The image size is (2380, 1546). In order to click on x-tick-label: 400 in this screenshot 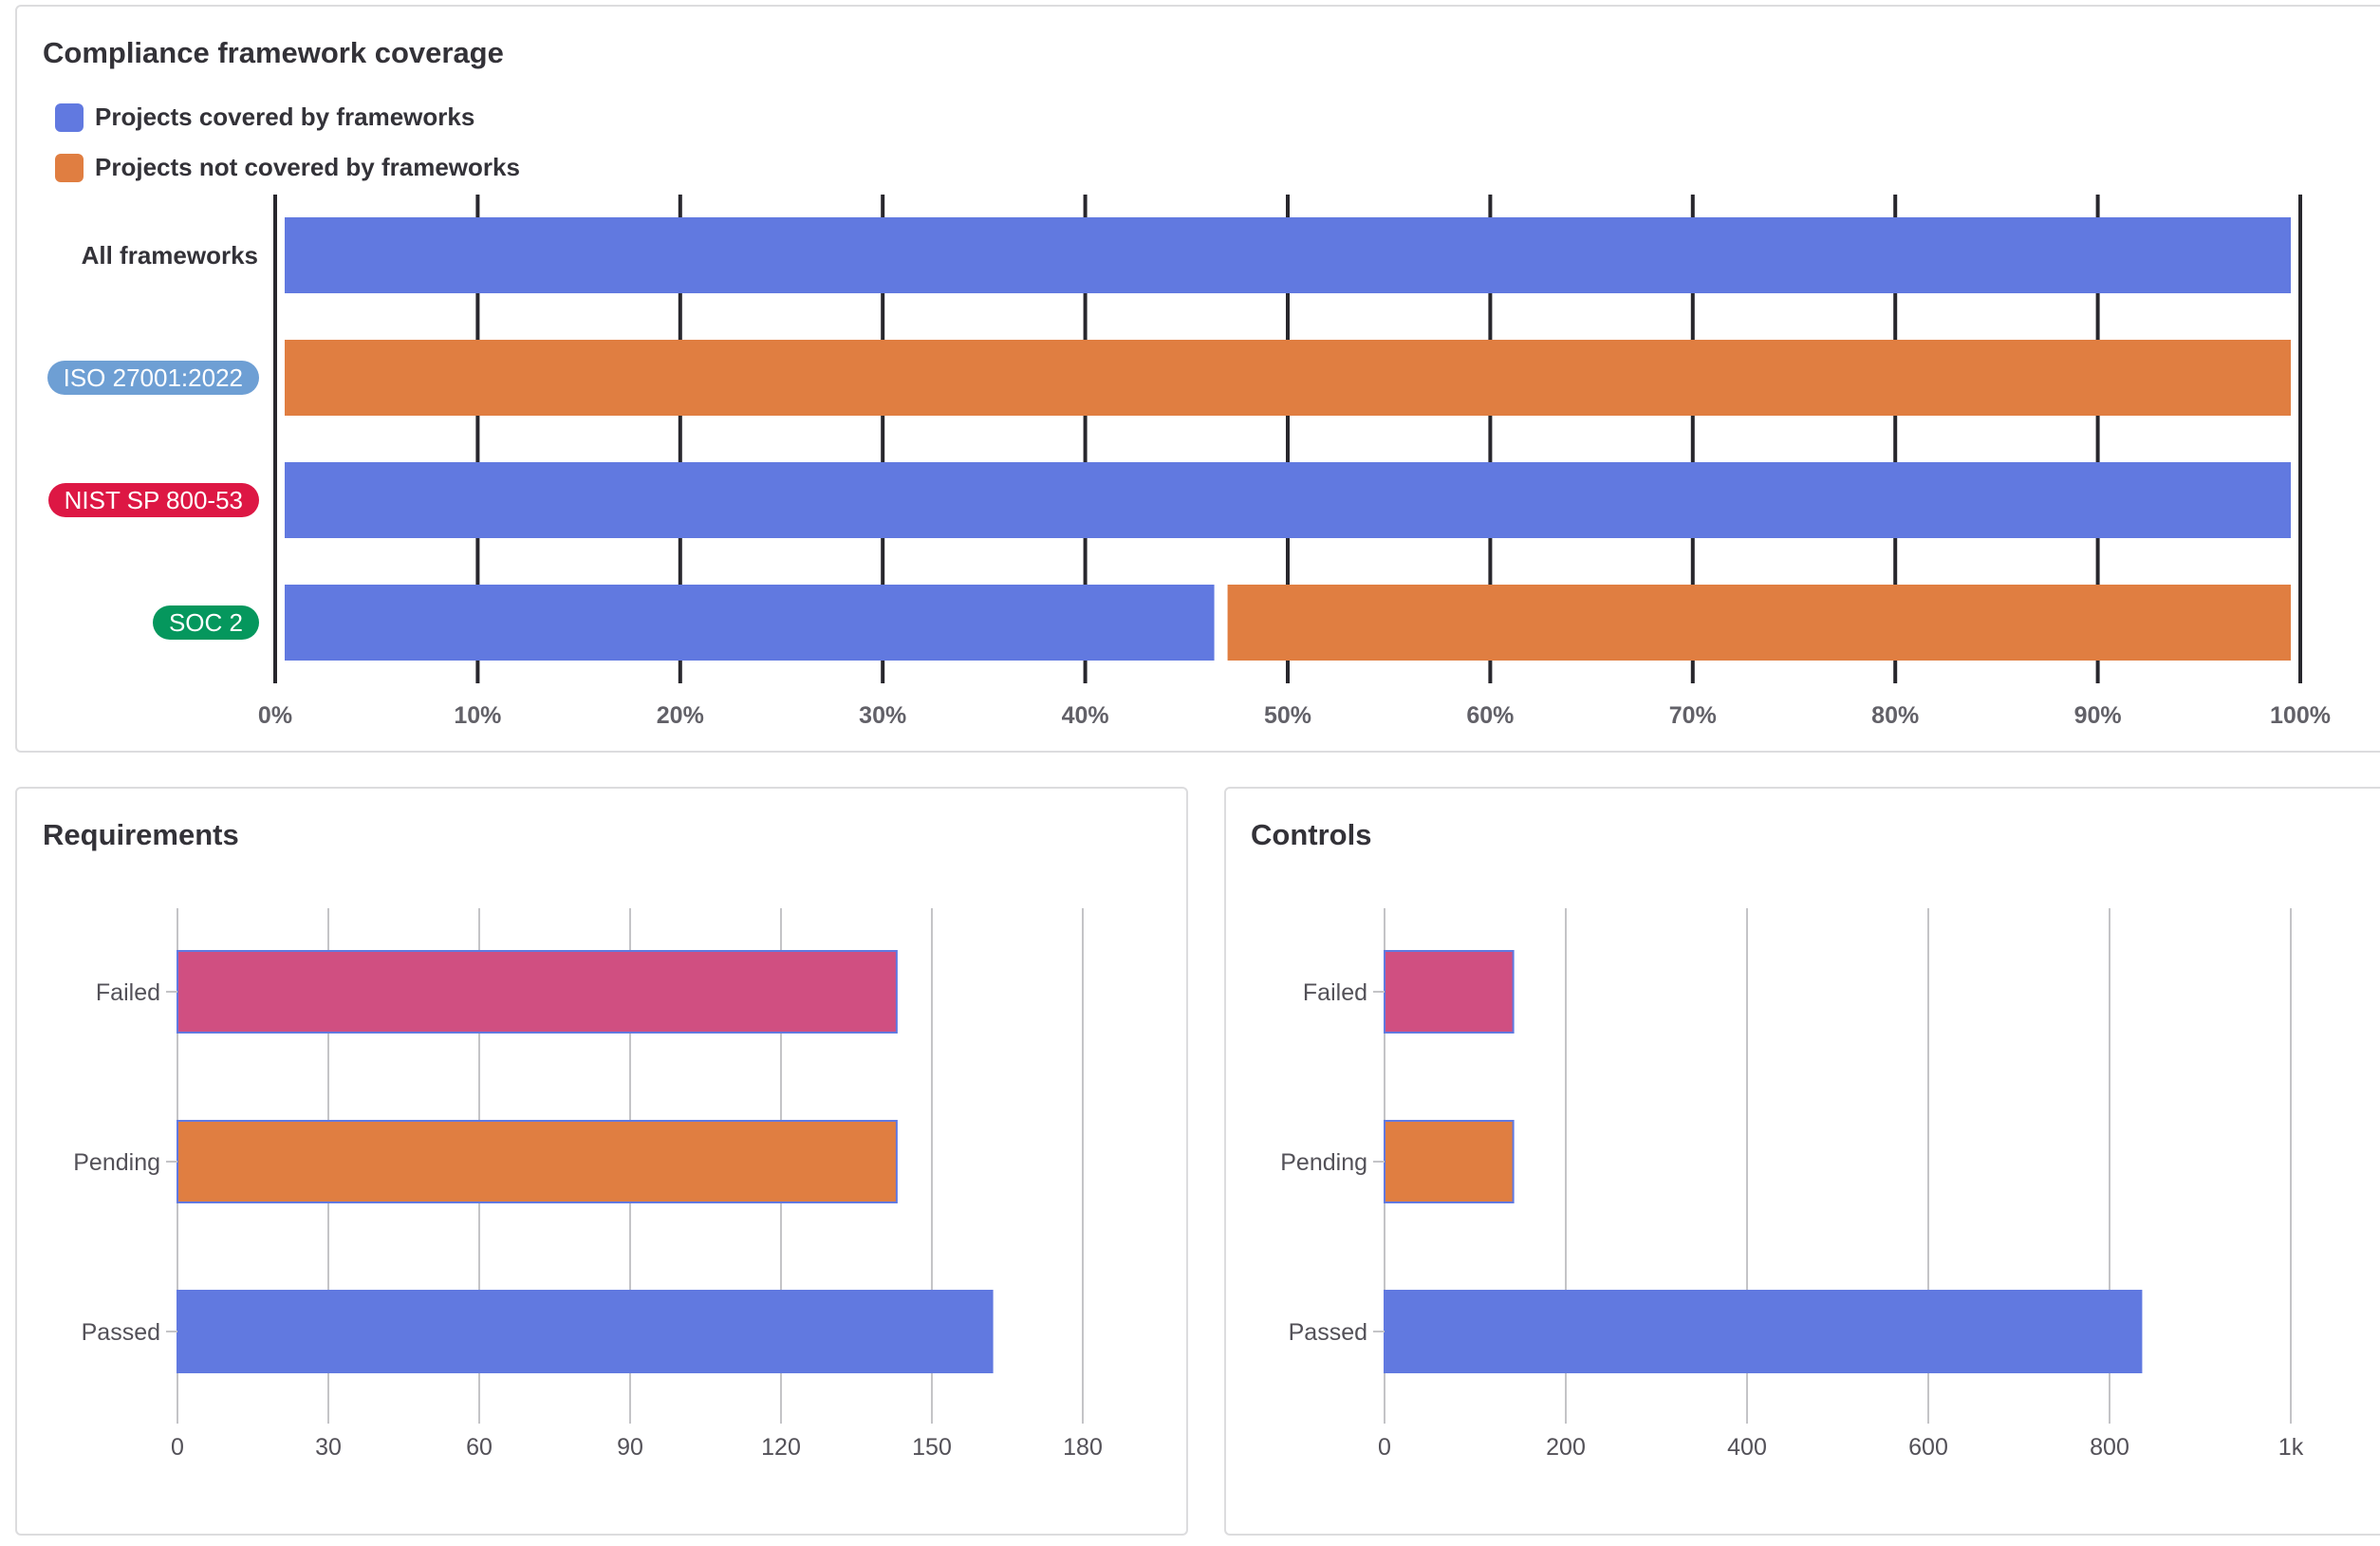, I will do `click(1747, 1447)`.